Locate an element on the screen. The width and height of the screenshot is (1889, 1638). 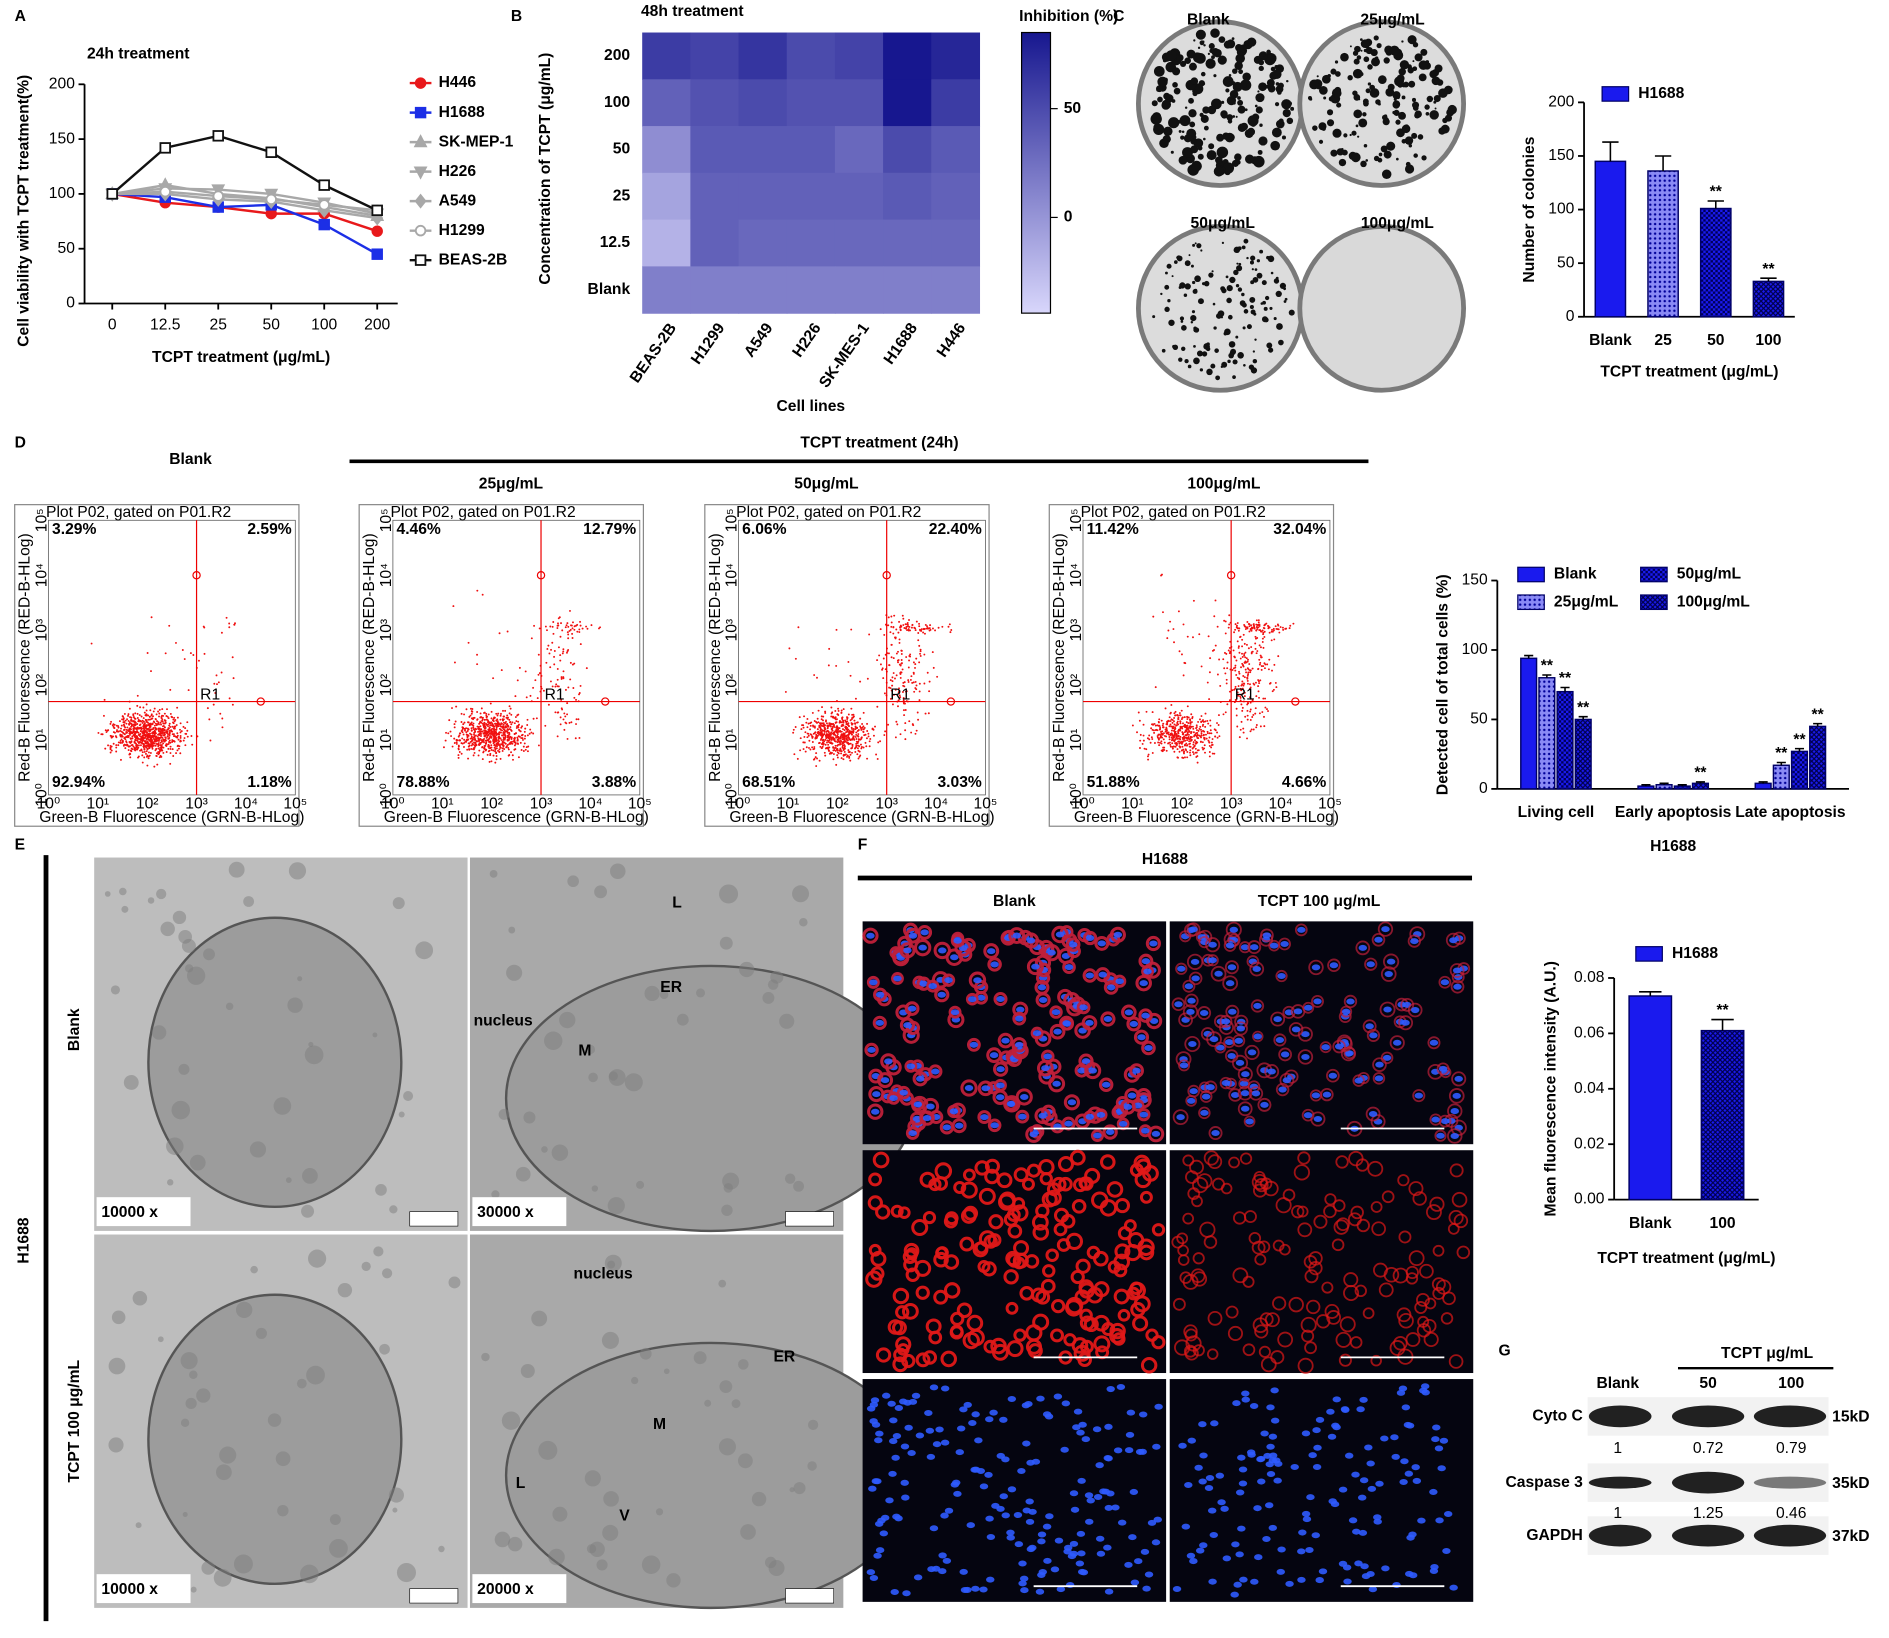
dish-label: 25μg/mL is located at coordinates (1392, 20).